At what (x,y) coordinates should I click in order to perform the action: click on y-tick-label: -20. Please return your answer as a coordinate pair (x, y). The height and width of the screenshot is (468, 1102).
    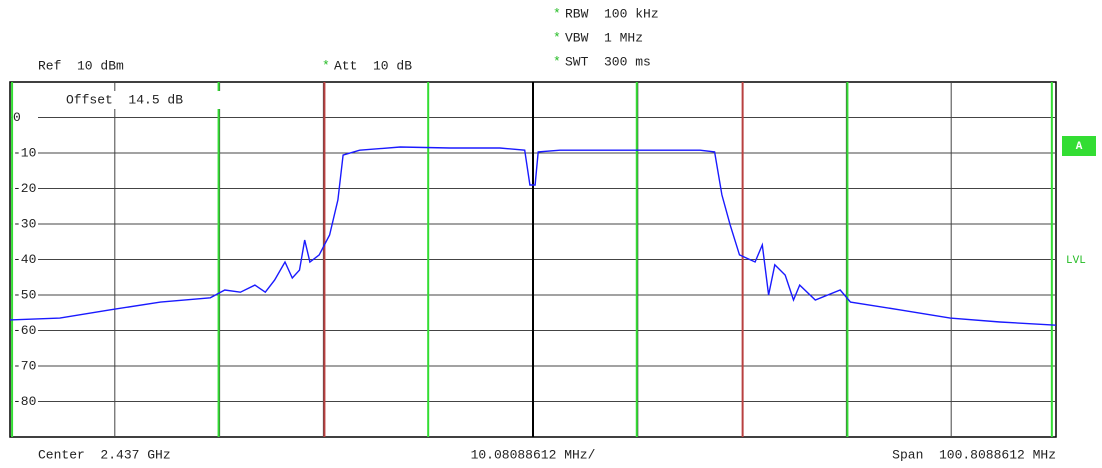
    Looking at the image, I should click on (24, 188).